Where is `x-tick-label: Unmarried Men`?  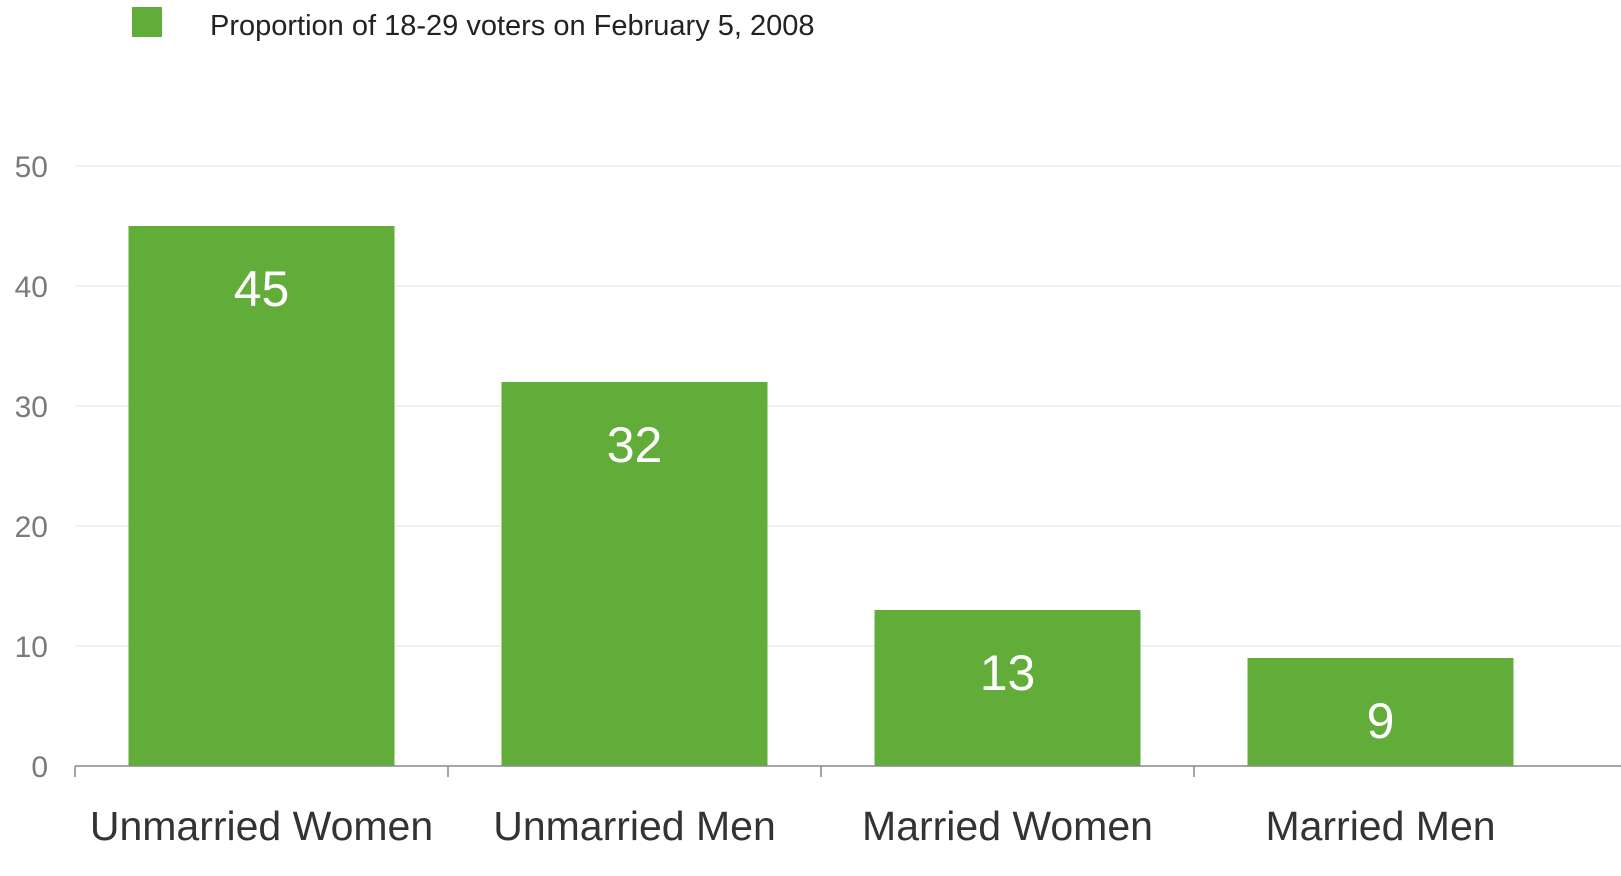 x-tick-label: Unmarried Men is located at coordinates (634, 826).